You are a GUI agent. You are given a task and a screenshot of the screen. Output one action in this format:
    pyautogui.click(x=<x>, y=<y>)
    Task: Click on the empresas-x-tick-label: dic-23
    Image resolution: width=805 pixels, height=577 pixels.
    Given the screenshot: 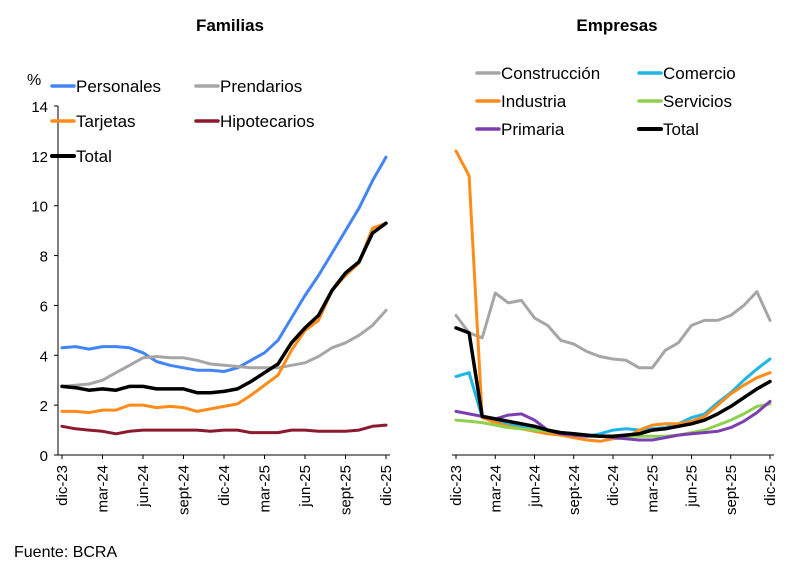 What is the action you would take?
    pyautogui.click(x=456, y=485)
    